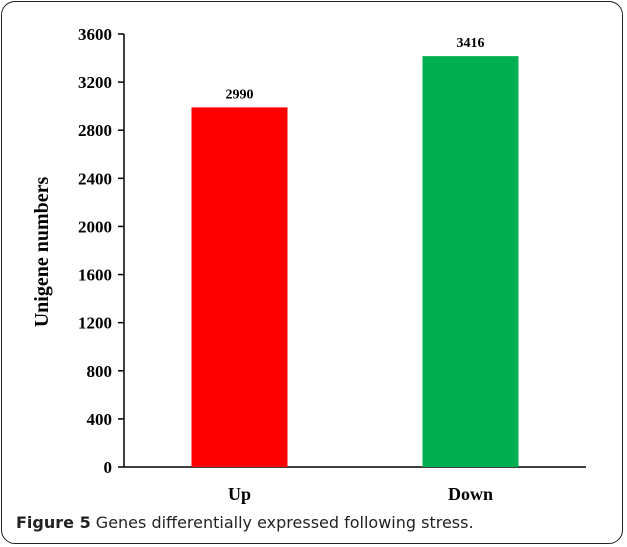 The height and width of the screenshot is (547, 627). What do you see at coordinates (470, 262) in the screenshot?
I see `bar-down` at bounding box center [470, 262].